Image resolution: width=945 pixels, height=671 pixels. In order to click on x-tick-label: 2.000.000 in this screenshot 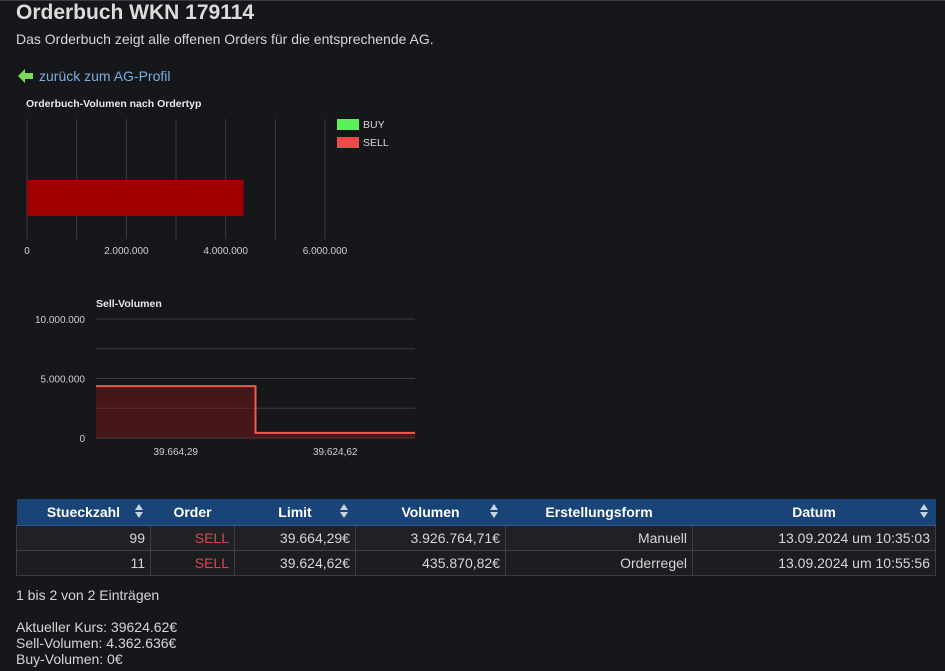, I will do `click(126, 251)`.